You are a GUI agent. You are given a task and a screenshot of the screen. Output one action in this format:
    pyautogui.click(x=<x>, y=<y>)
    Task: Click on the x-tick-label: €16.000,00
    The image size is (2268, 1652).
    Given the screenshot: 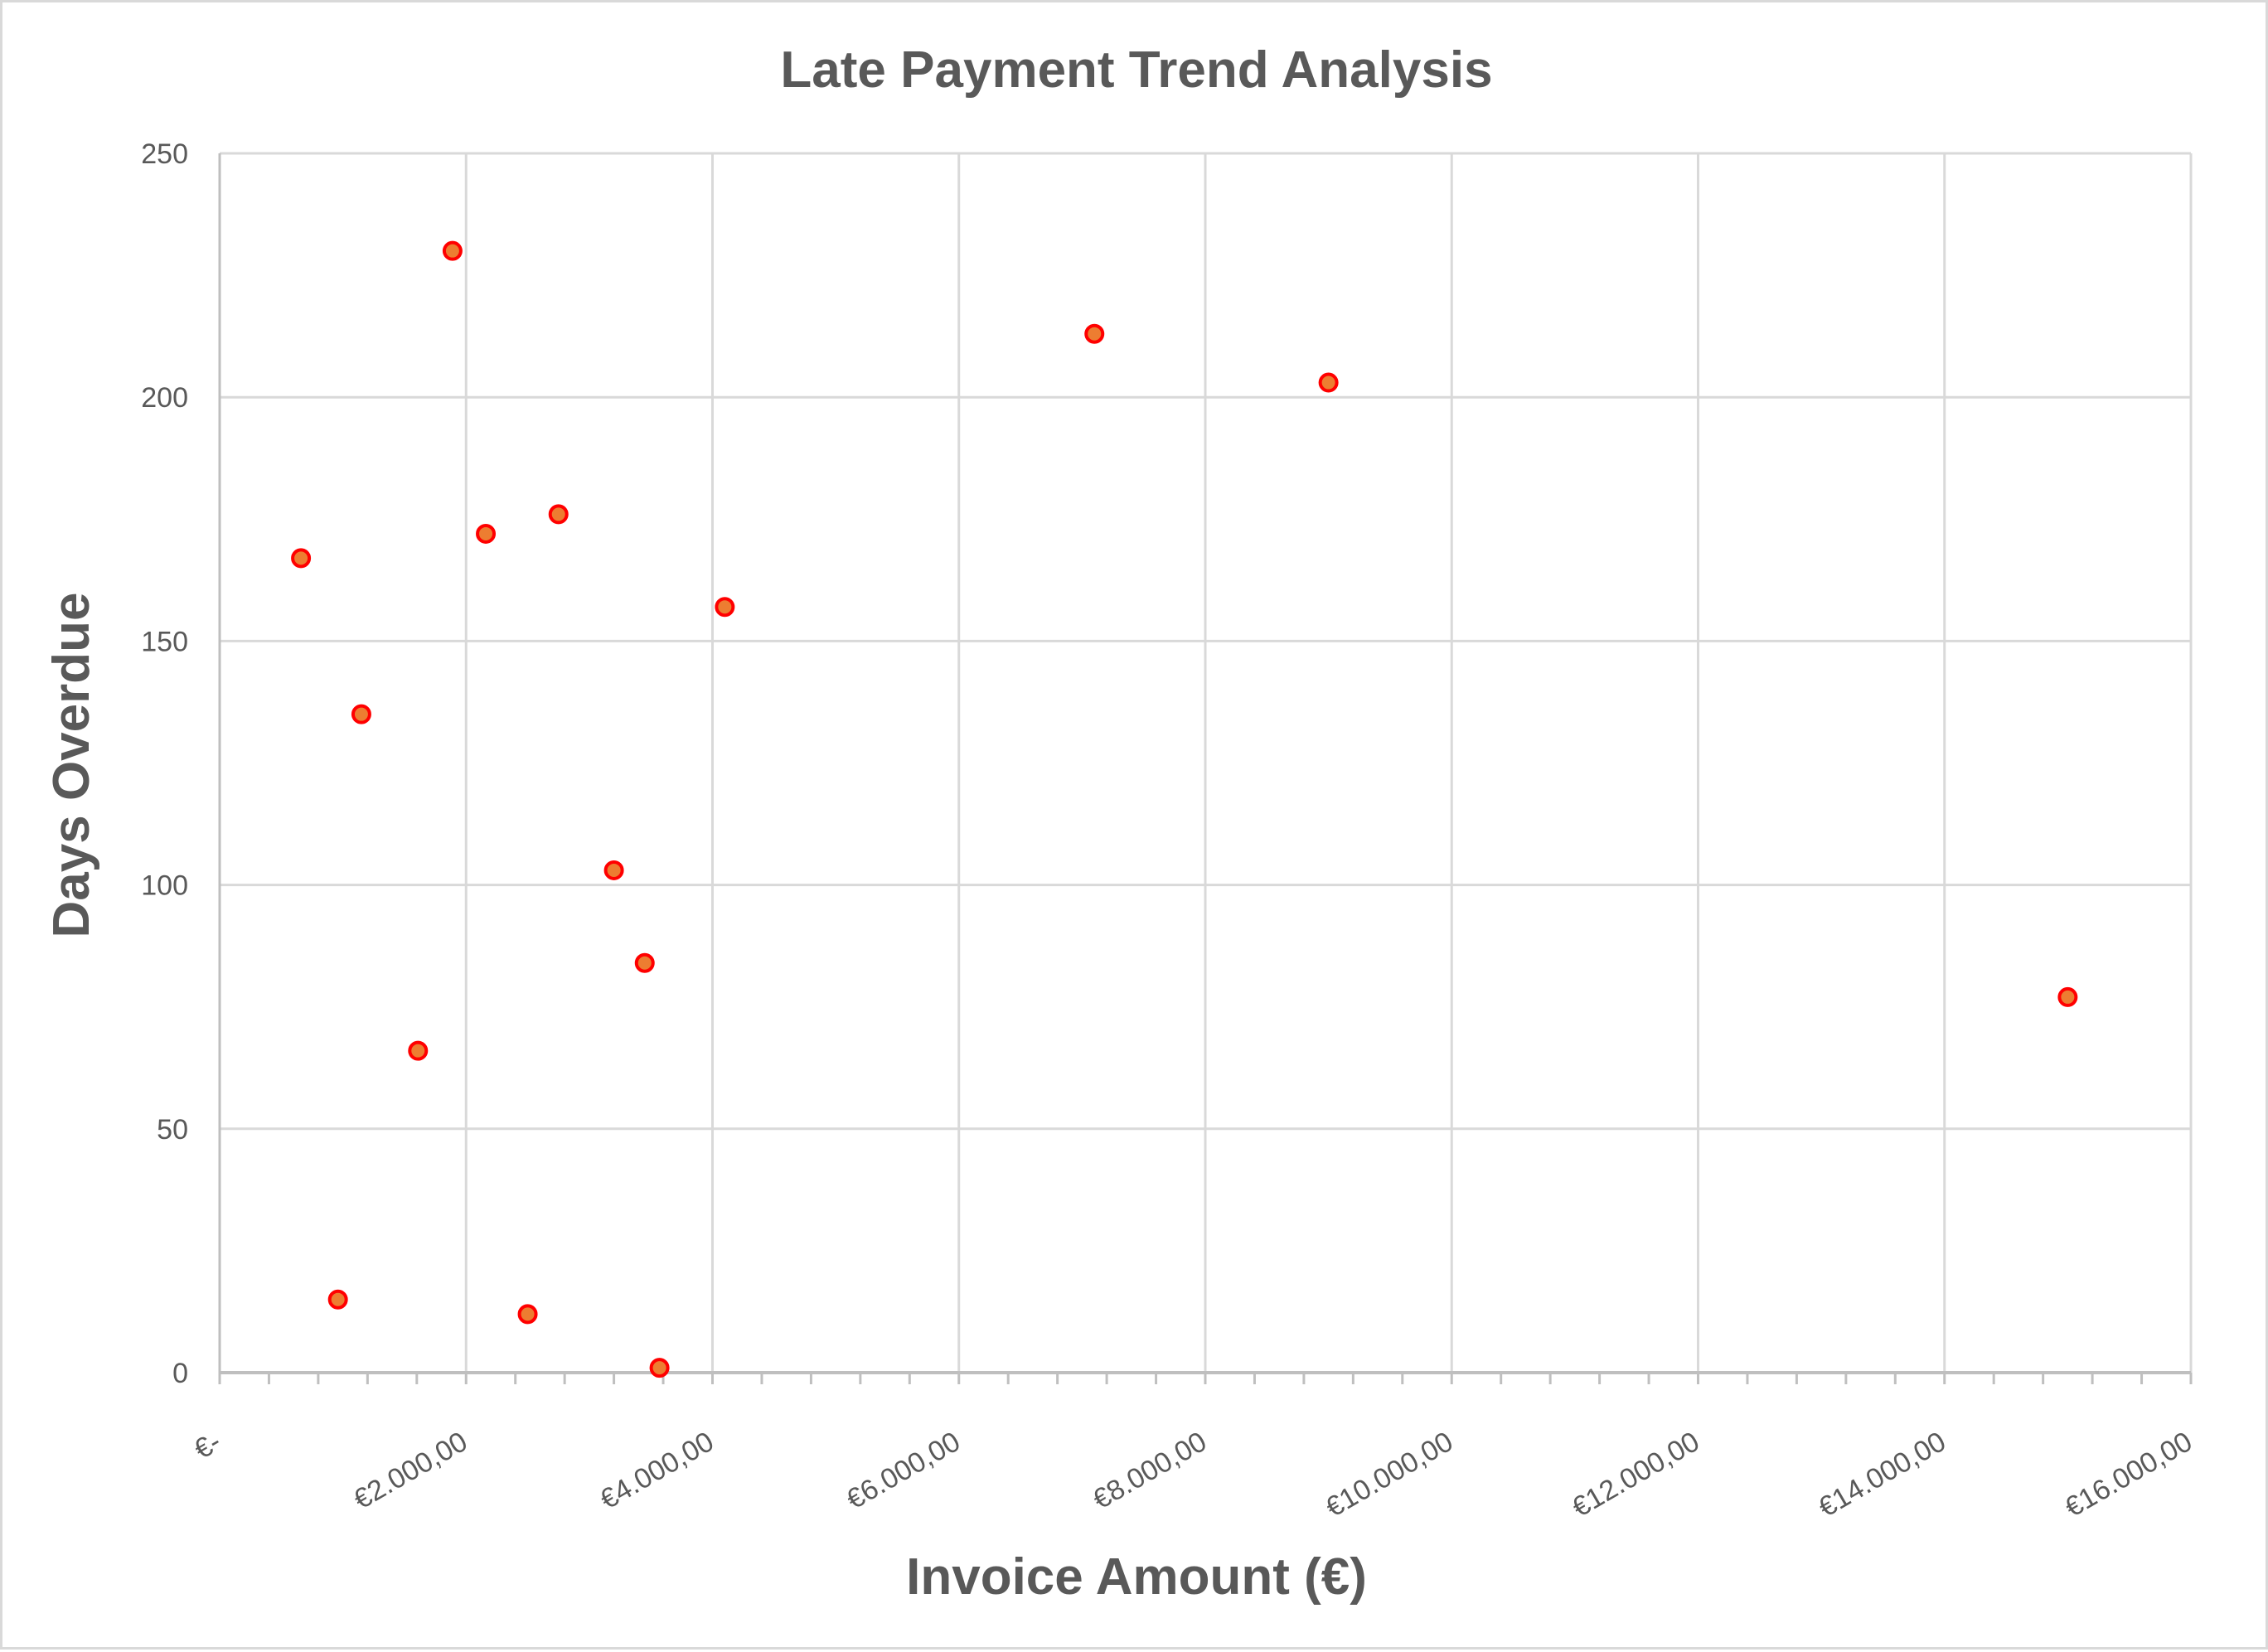 What is the action you would take?
    pyautogui.click(x=2129, y=1475)
    